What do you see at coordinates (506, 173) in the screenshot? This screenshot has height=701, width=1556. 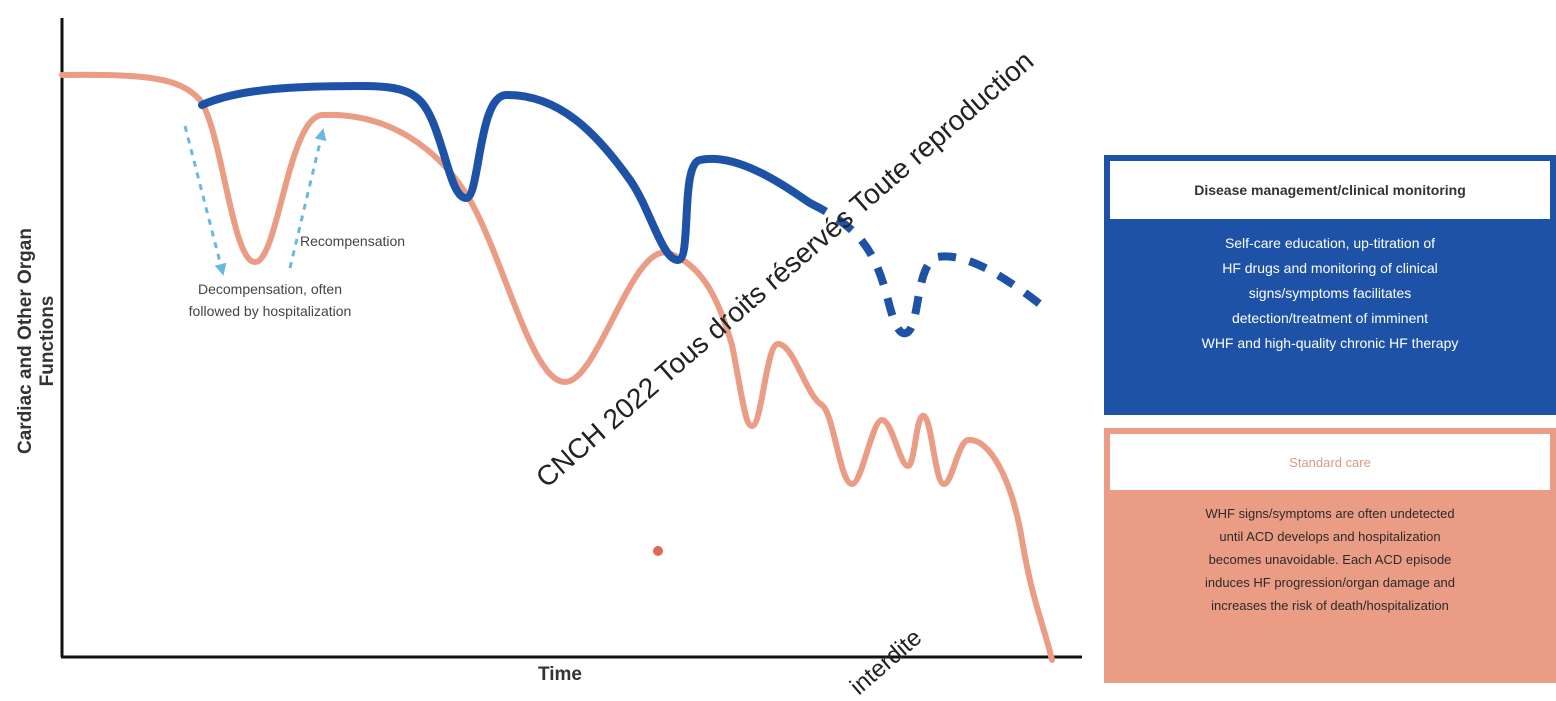 I see `disease-management-trajectory` at bounding box center [506, 173].